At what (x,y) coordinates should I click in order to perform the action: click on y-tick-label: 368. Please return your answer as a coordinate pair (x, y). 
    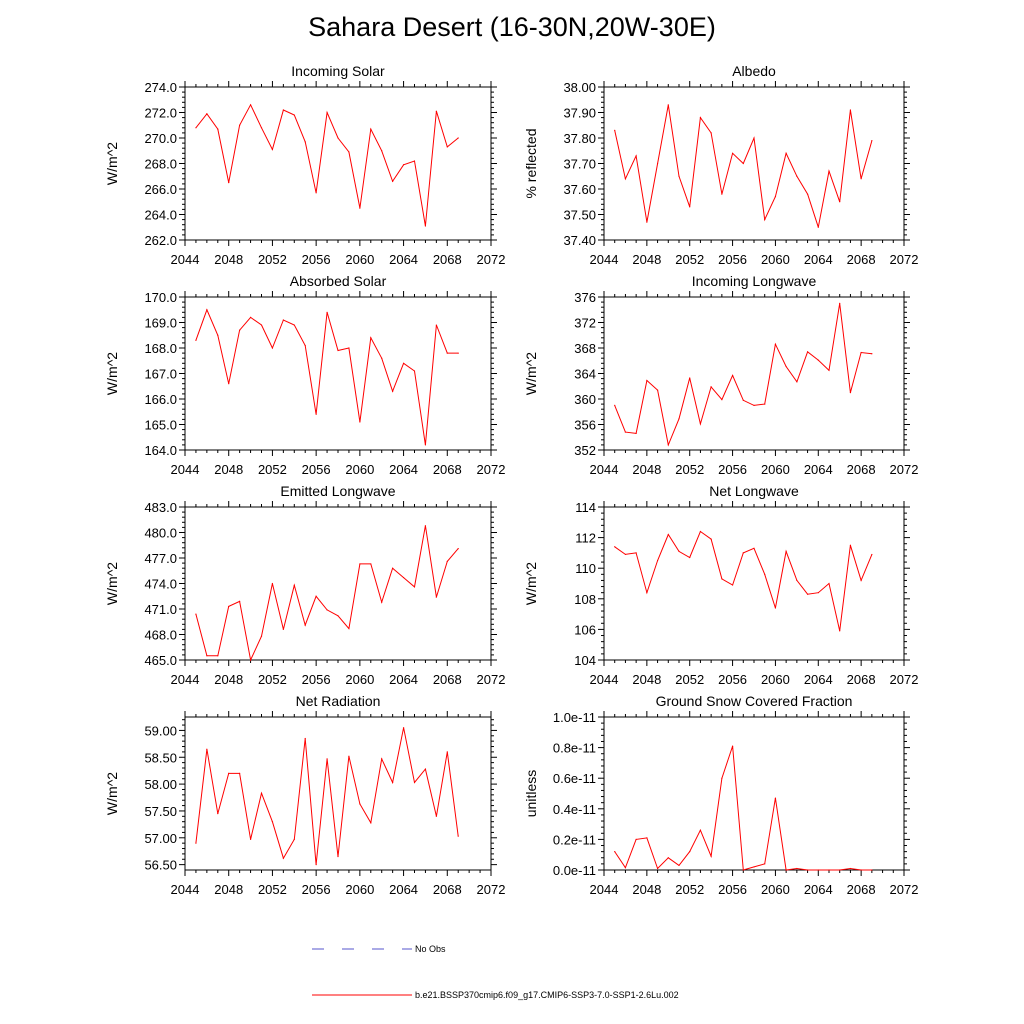
    Looking at the image, I should click on (585, 348).